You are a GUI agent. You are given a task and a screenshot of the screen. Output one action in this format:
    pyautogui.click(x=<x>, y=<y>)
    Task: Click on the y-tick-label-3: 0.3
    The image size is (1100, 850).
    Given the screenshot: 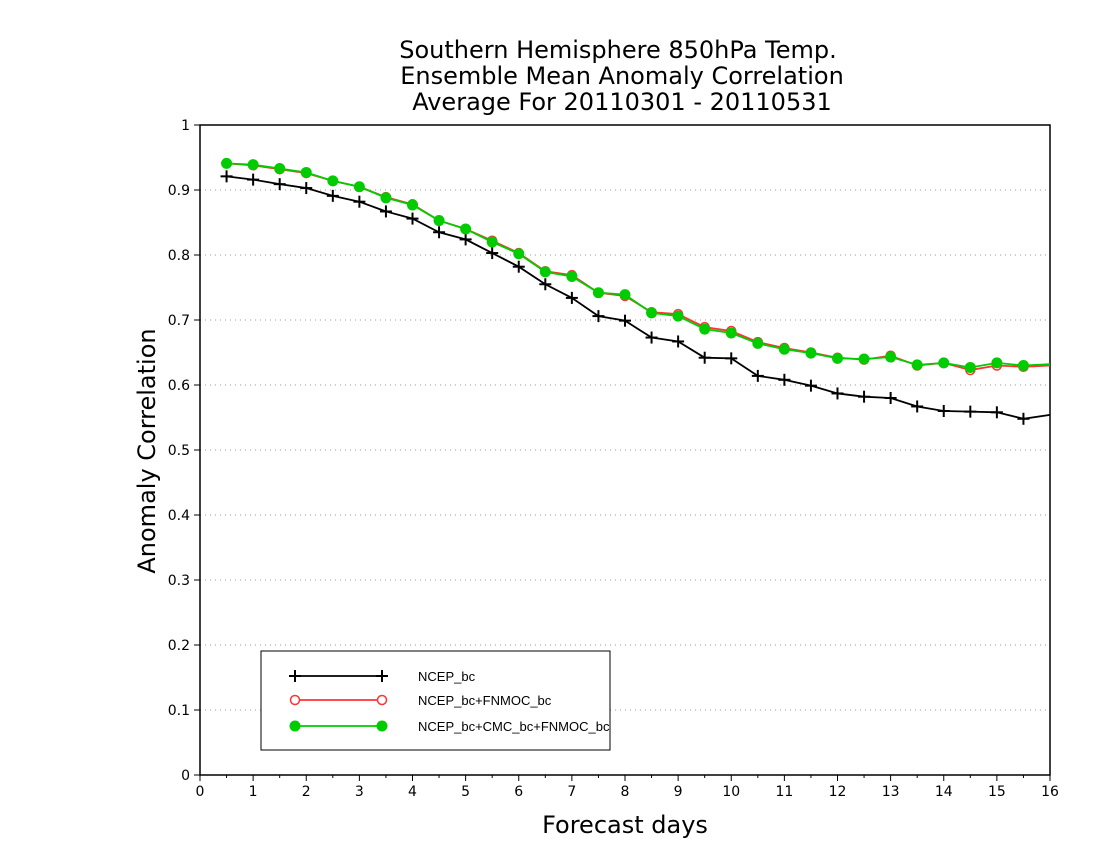 What is the action you would take?
    pyautogui.click(x=179, y=581)
    